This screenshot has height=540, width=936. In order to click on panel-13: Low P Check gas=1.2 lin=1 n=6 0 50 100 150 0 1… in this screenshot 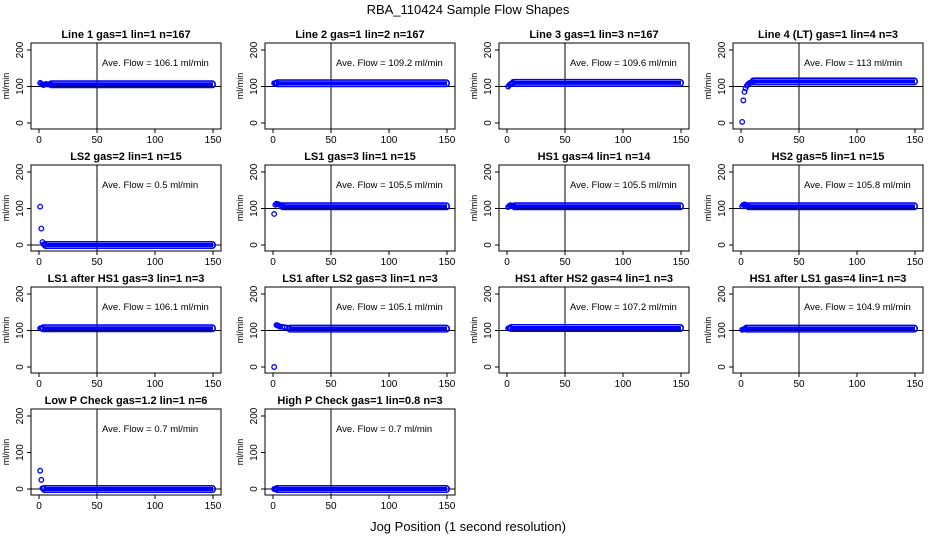, I will do `click(111, 453)`.